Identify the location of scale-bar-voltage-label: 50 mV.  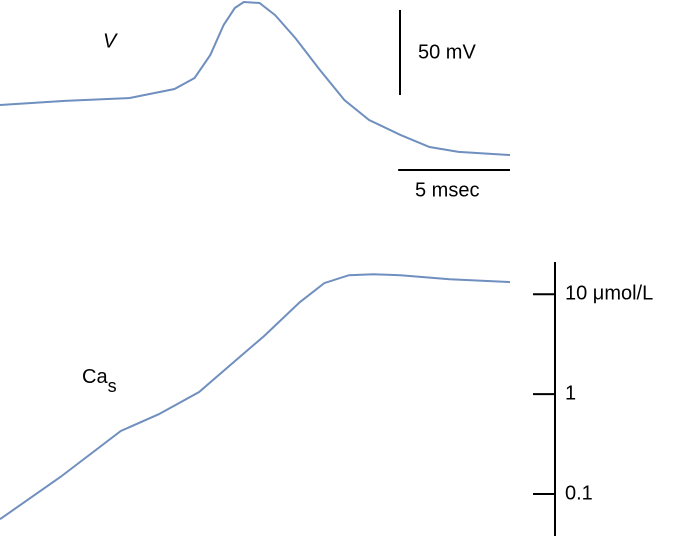
(447, 52).